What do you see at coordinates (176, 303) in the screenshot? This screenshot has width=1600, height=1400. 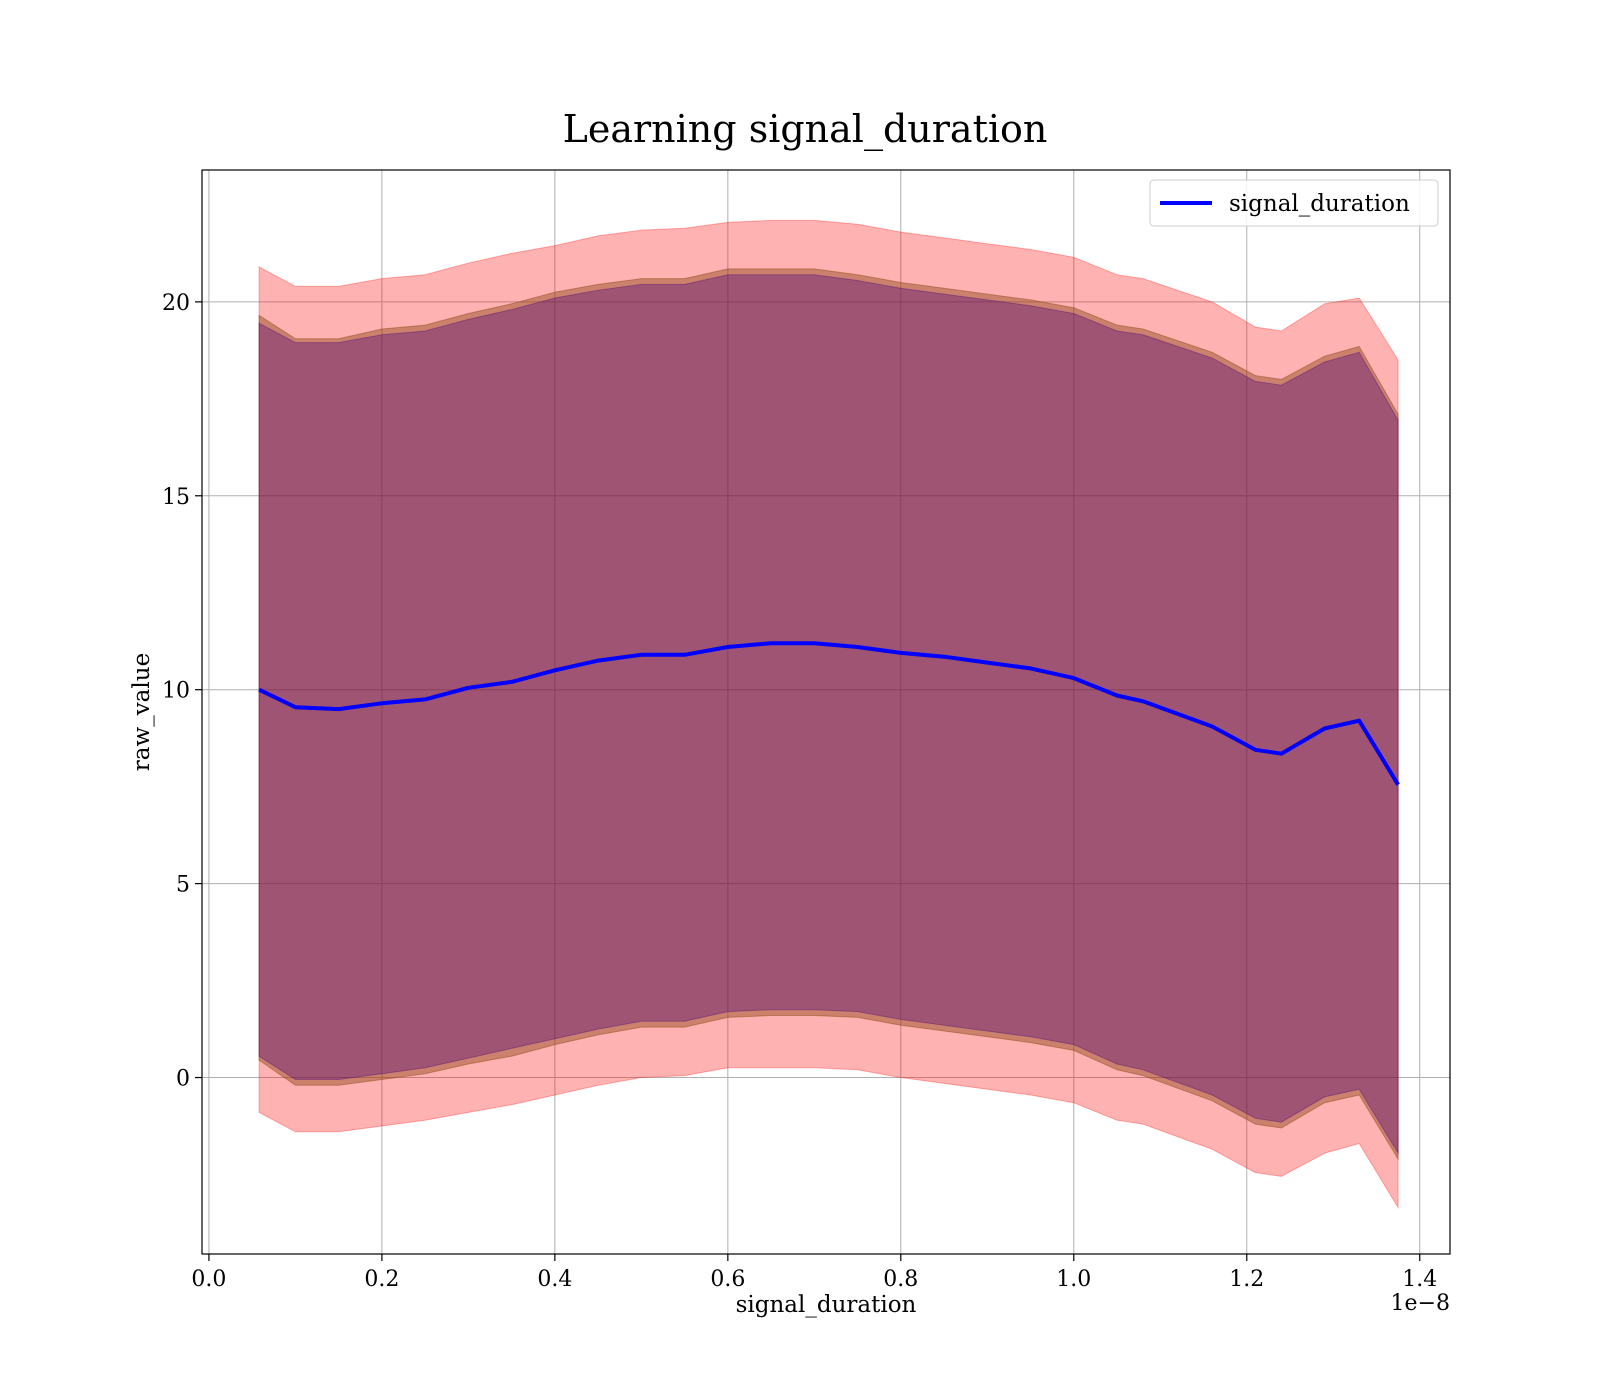 I see `y-tick-label: 20` at bounding box center [176, 303].